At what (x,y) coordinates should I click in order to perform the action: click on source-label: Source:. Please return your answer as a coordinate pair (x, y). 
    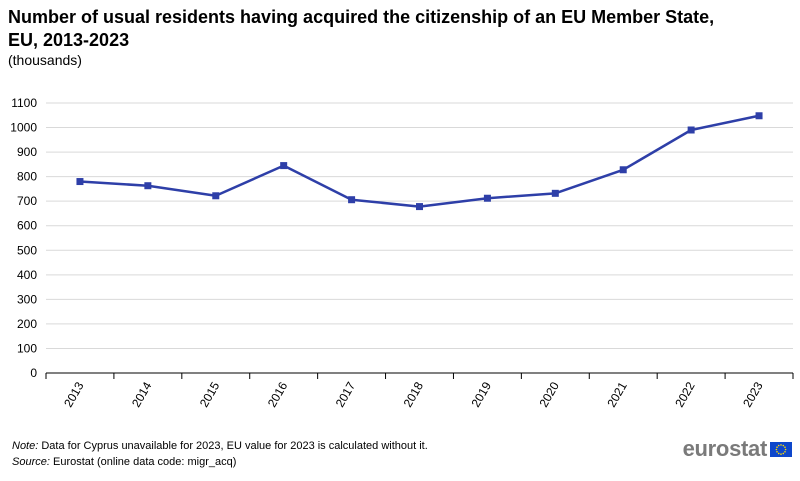
    Looking at the image, I should click on (31, 462).